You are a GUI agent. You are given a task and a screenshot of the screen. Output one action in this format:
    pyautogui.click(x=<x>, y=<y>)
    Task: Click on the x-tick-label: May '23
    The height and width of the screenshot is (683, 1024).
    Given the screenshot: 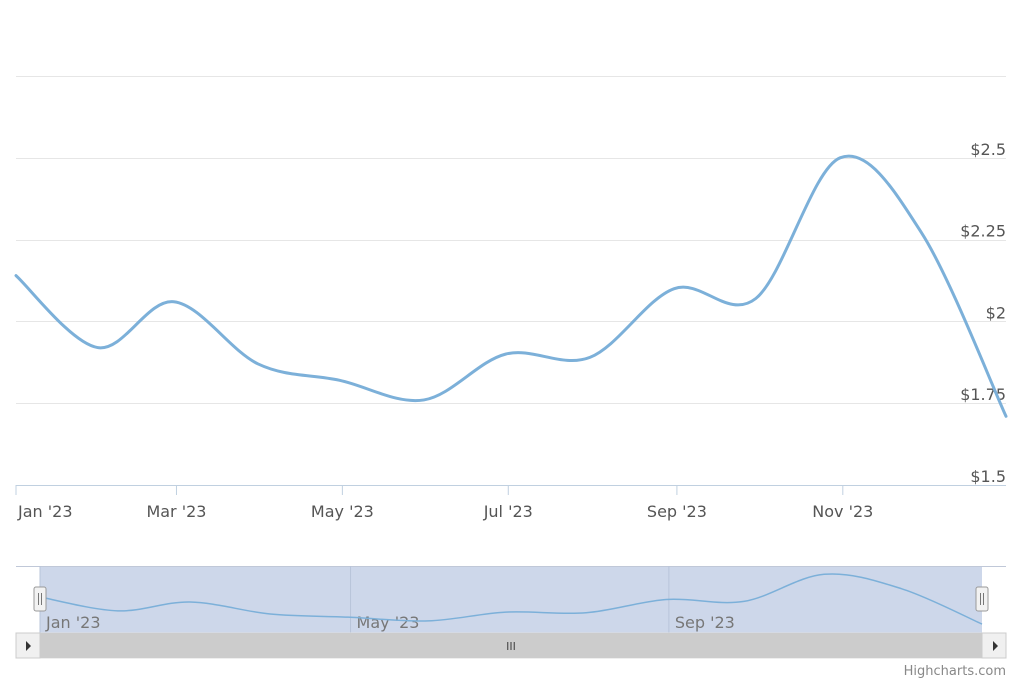 What is the action you would take?
    pyautogui.click(x=342, y=511)
    